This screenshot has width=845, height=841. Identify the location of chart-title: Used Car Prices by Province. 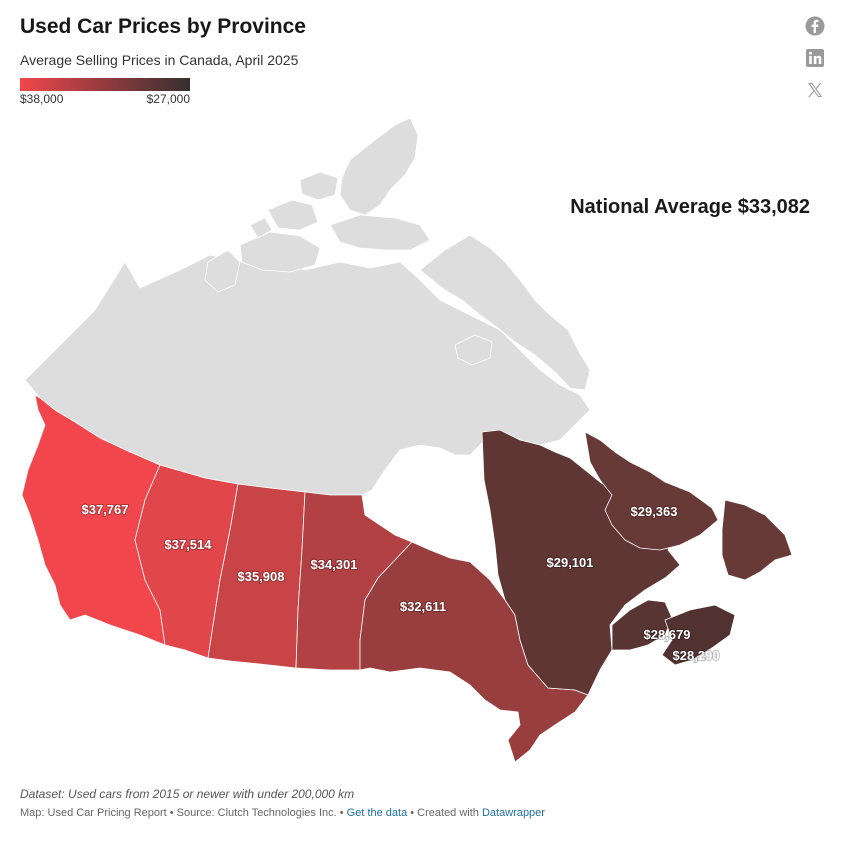
(163, 26).